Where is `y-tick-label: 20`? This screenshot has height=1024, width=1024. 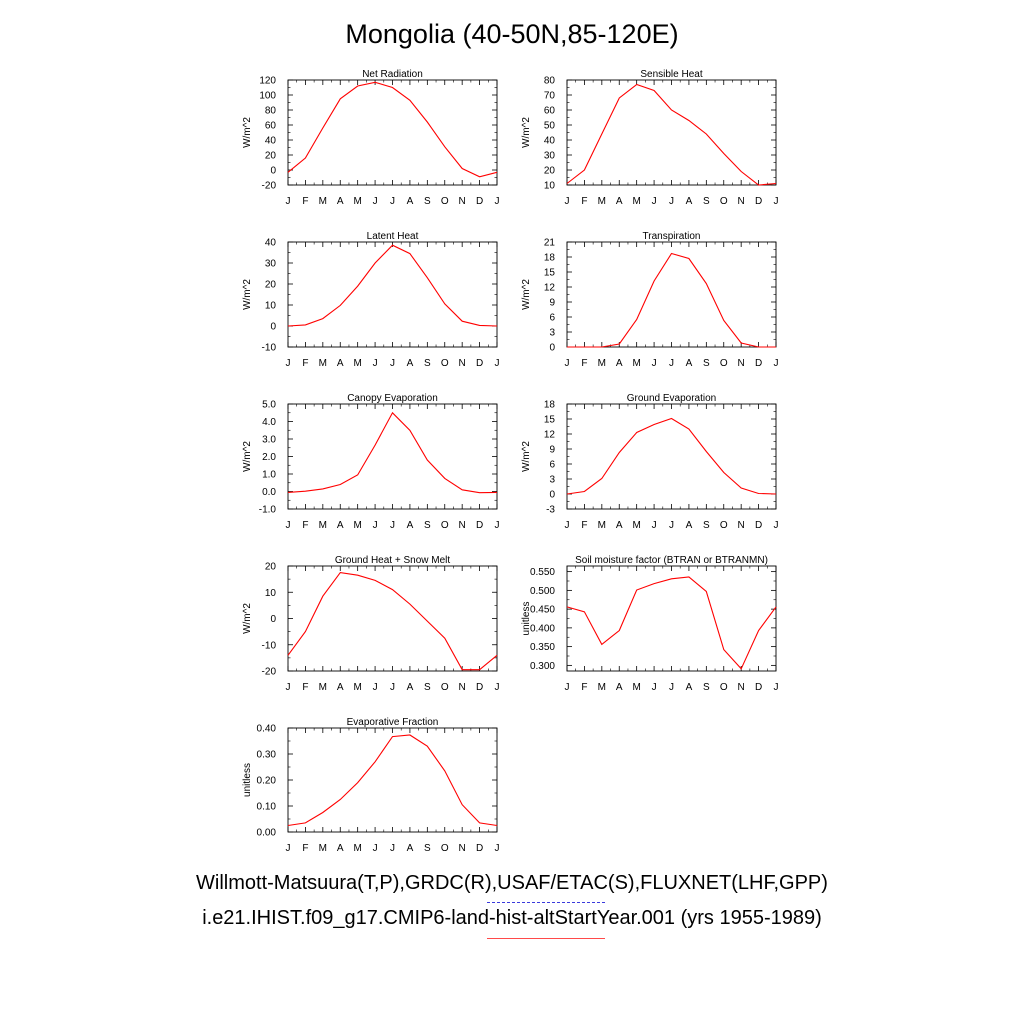 y-tick-label: 20 is located at coordinates (550, 171).